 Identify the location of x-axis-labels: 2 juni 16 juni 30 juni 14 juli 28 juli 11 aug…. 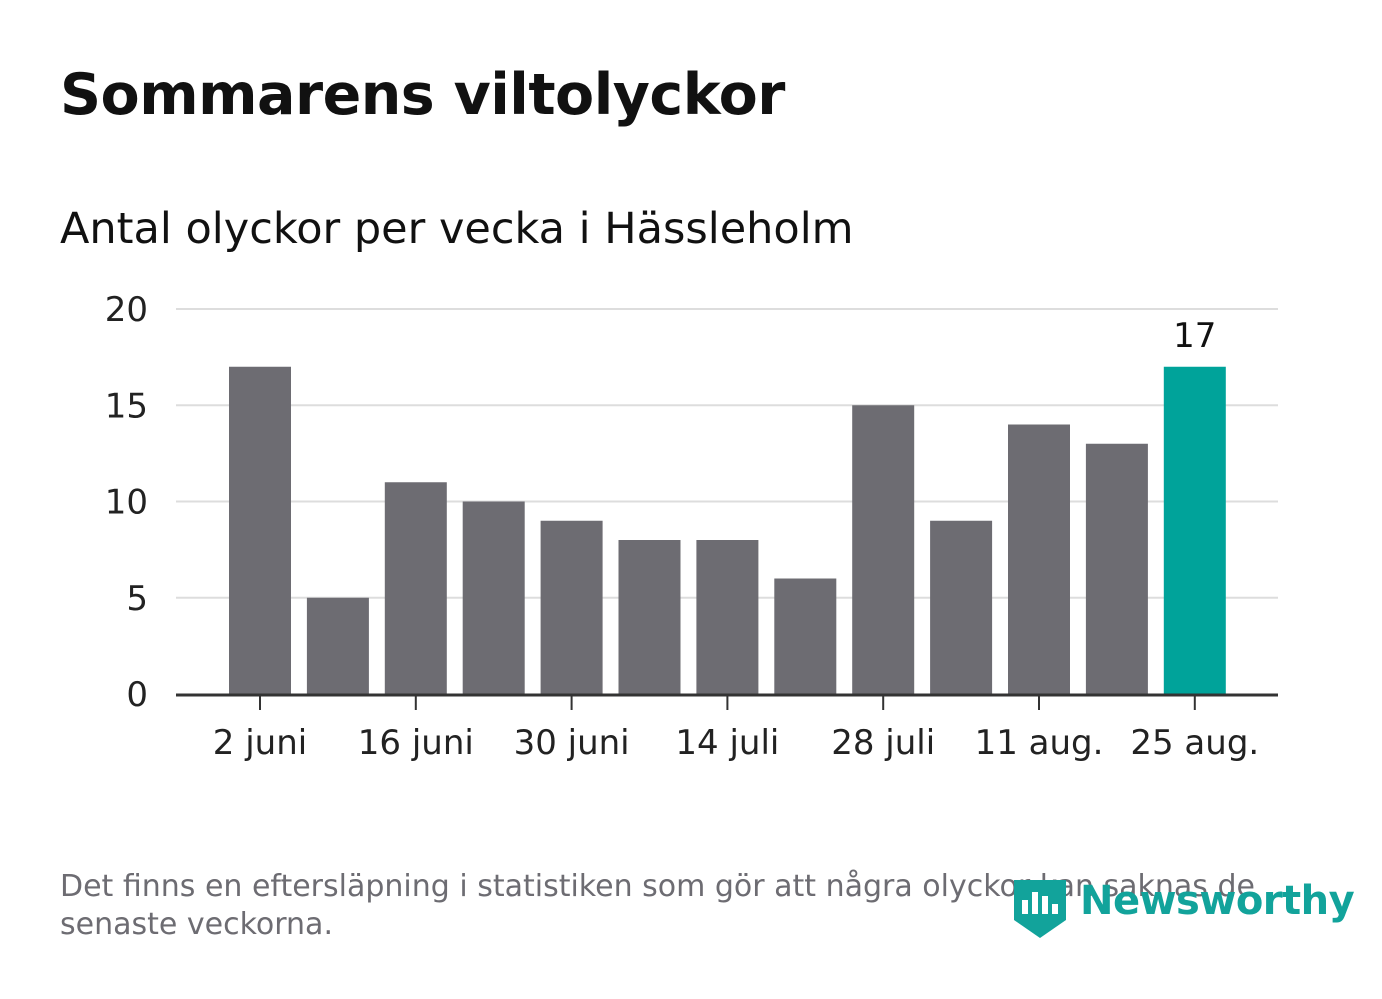
(736, 743).